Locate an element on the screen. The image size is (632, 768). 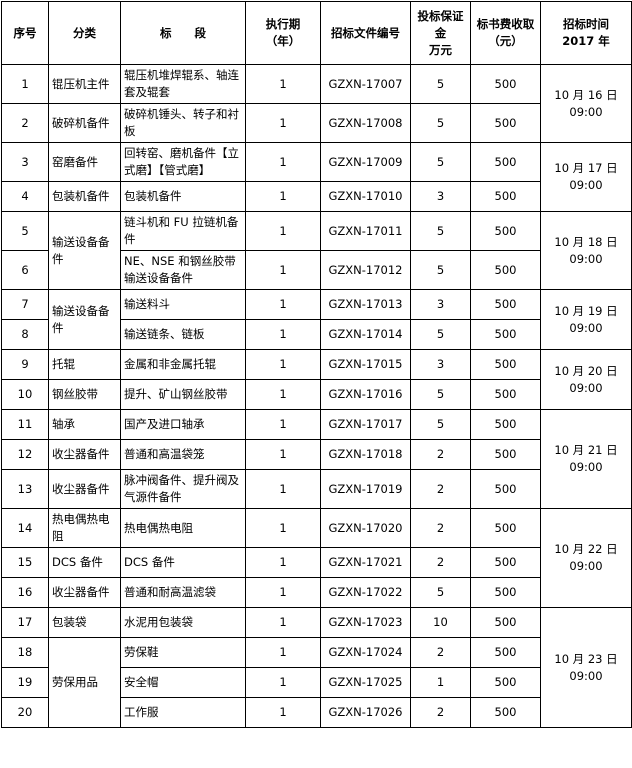
cell-line: 10 月 21 日 is located at coordinates (586, 450).